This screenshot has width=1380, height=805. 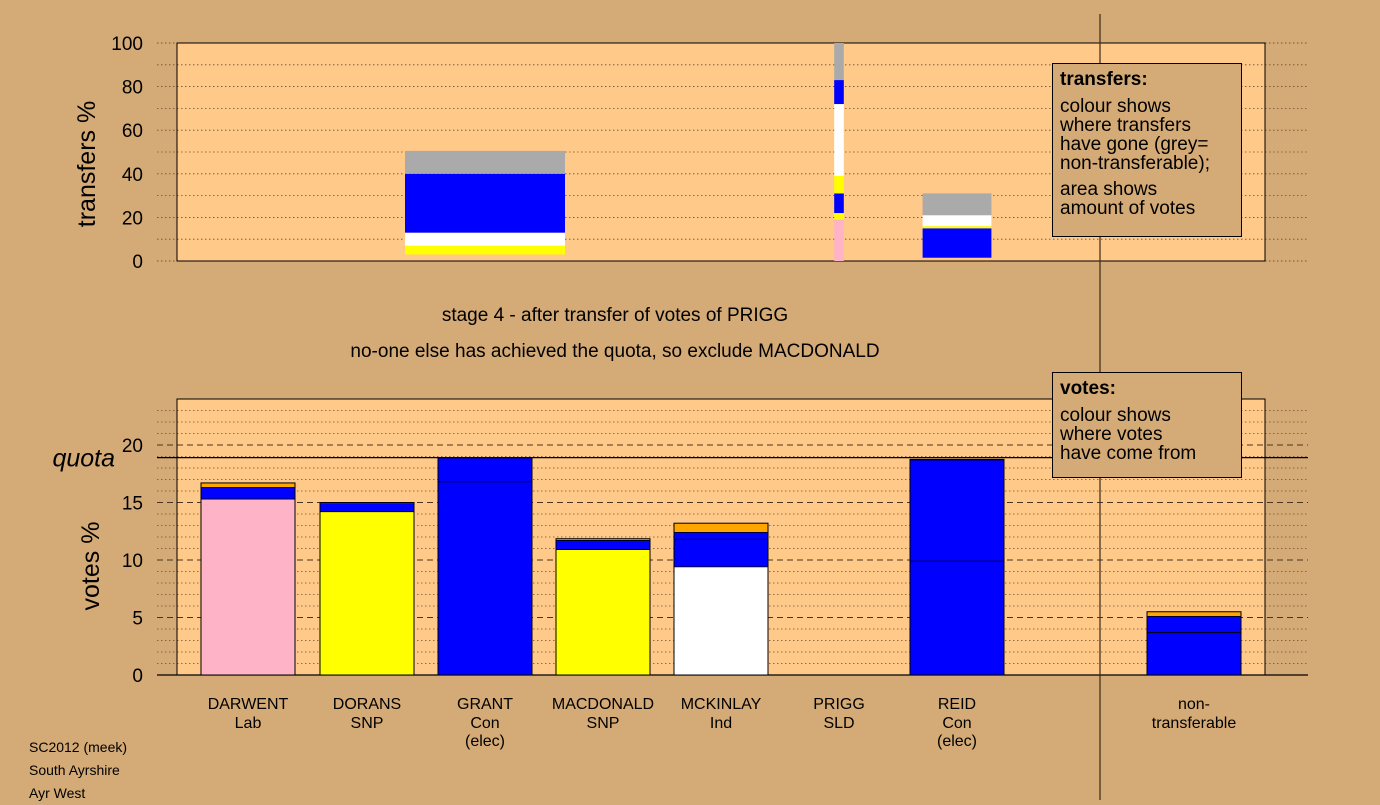 I want to click on transfers-legend-line: amount of votes, so click(x=1128, y=208).